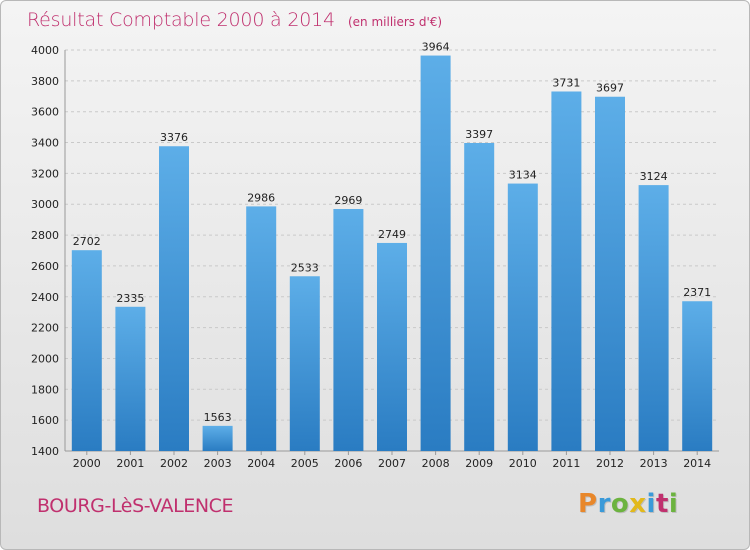 This screenshot has width=750, height=550. What do you see at coordinates (610, 273) in the screenshot?
I see `bar-2012` at bounding box center [610, 273].